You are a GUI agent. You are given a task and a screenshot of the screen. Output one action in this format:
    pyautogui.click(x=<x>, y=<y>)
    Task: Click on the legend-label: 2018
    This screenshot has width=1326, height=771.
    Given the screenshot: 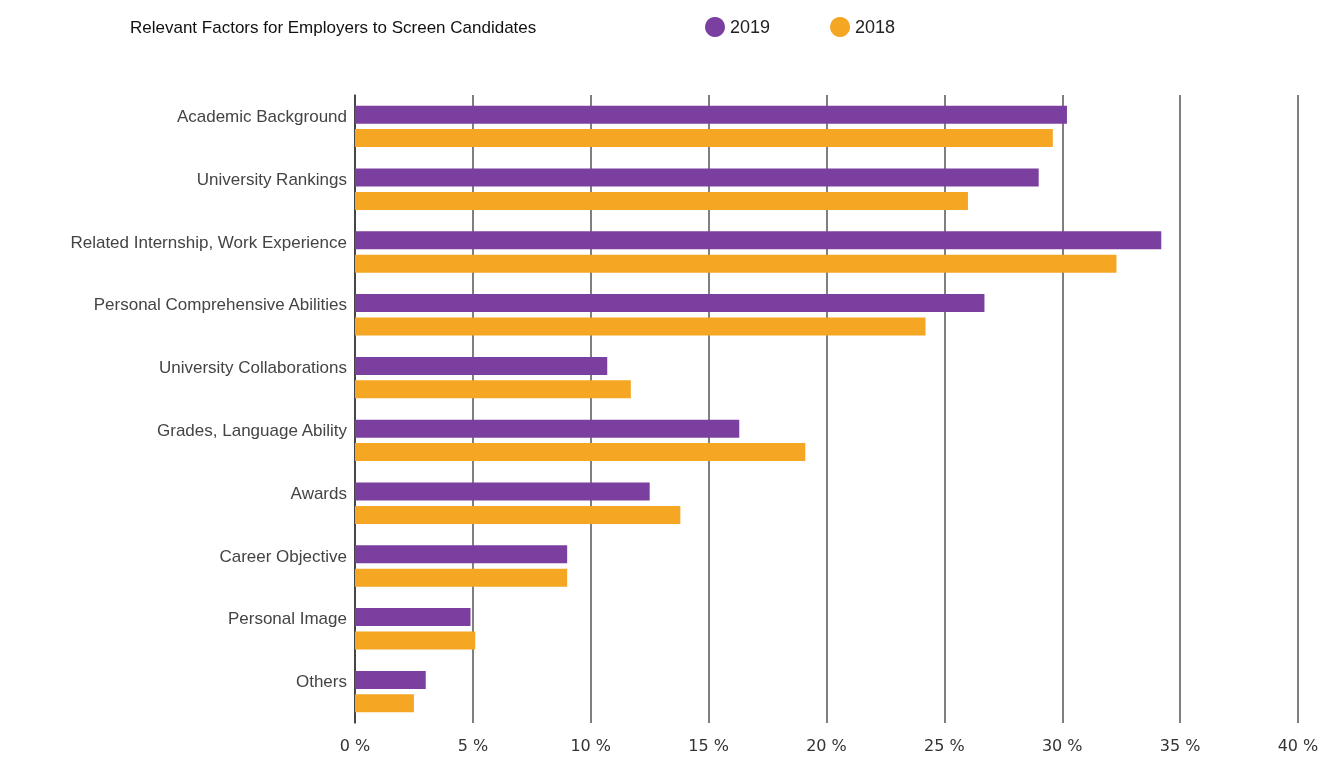 What is the action you would take?
    pyautogui.click(x=875, y=27)
    